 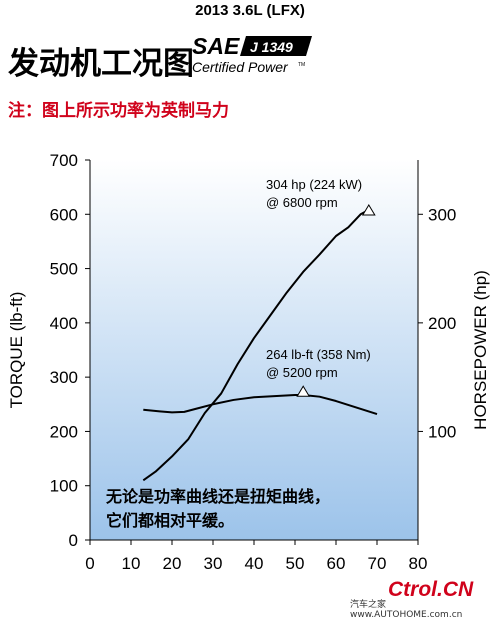 I want to click on y-tick-label-right: 200, so click(x=442, y=323).